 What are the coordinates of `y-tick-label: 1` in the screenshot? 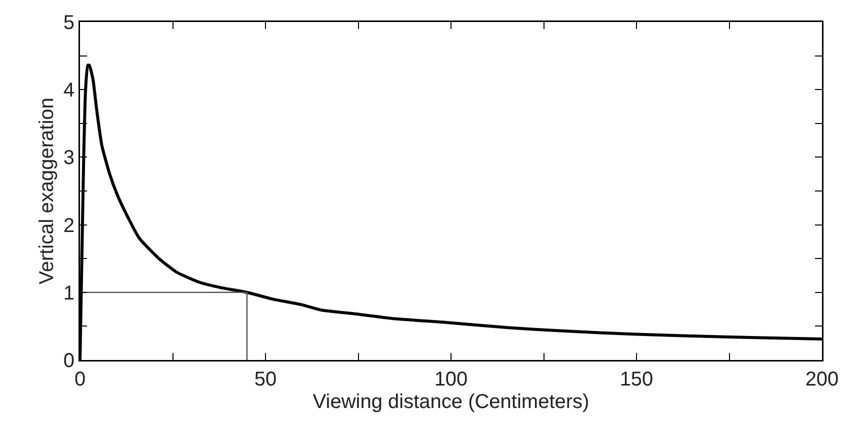 It's located at (68, 293).